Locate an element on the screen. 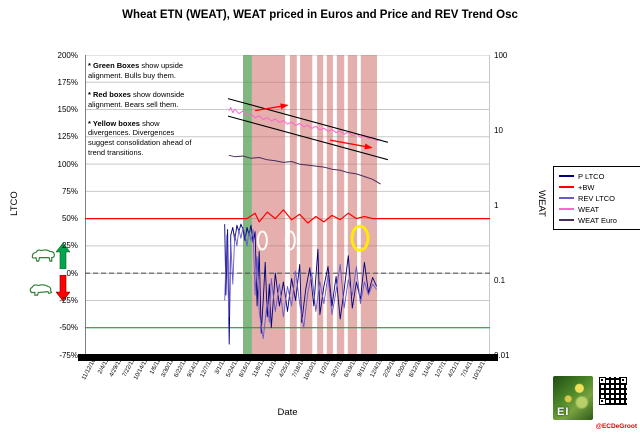 This screenshot has height=438, width=640. note-green-boxes-lead: * Green Boxes is located at coordinates (114, 65).